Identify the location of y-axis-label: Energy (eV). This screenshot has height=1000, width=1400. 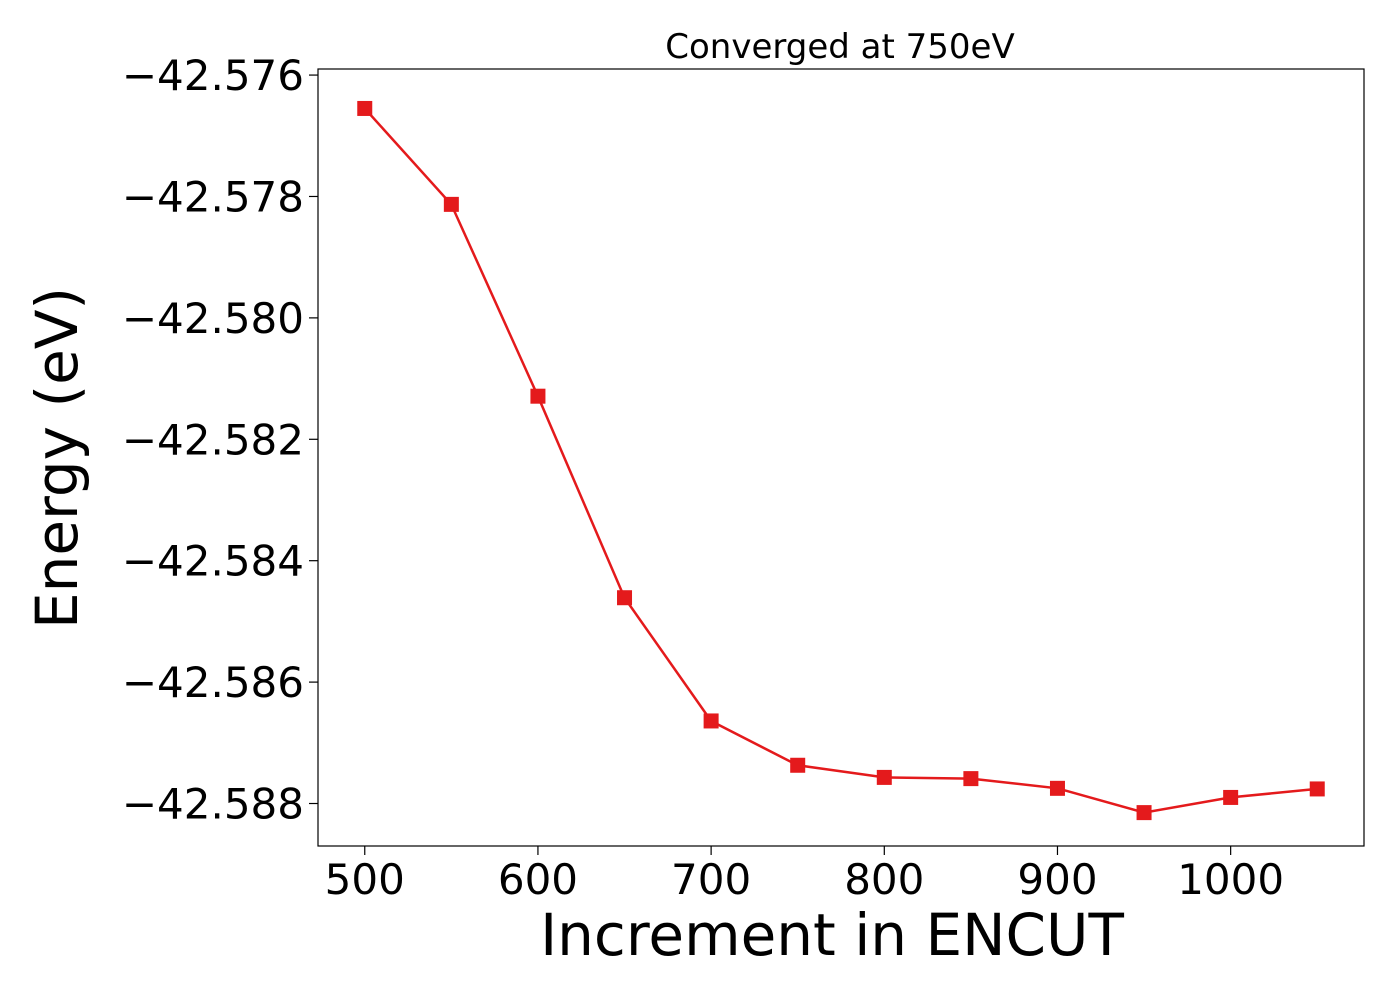
(57, 458).